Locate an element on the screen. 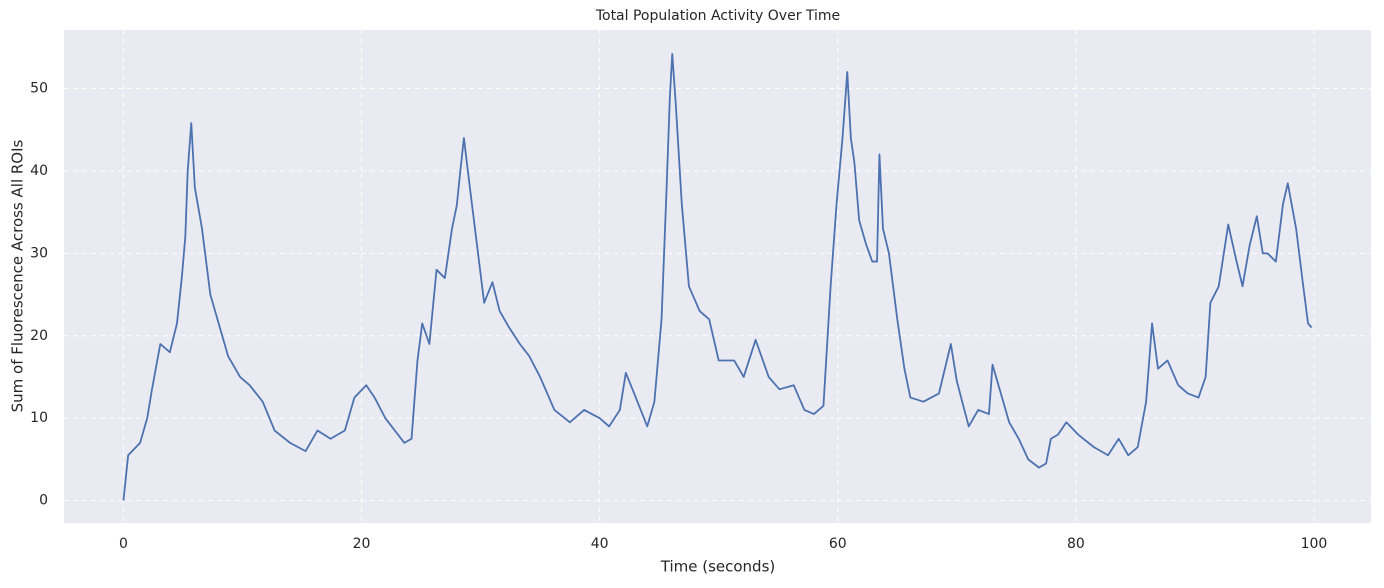 Image resolution: width=1384 pixels, height=588 pixels. y-tick-label: 20 is located at coordinates (39, 336).